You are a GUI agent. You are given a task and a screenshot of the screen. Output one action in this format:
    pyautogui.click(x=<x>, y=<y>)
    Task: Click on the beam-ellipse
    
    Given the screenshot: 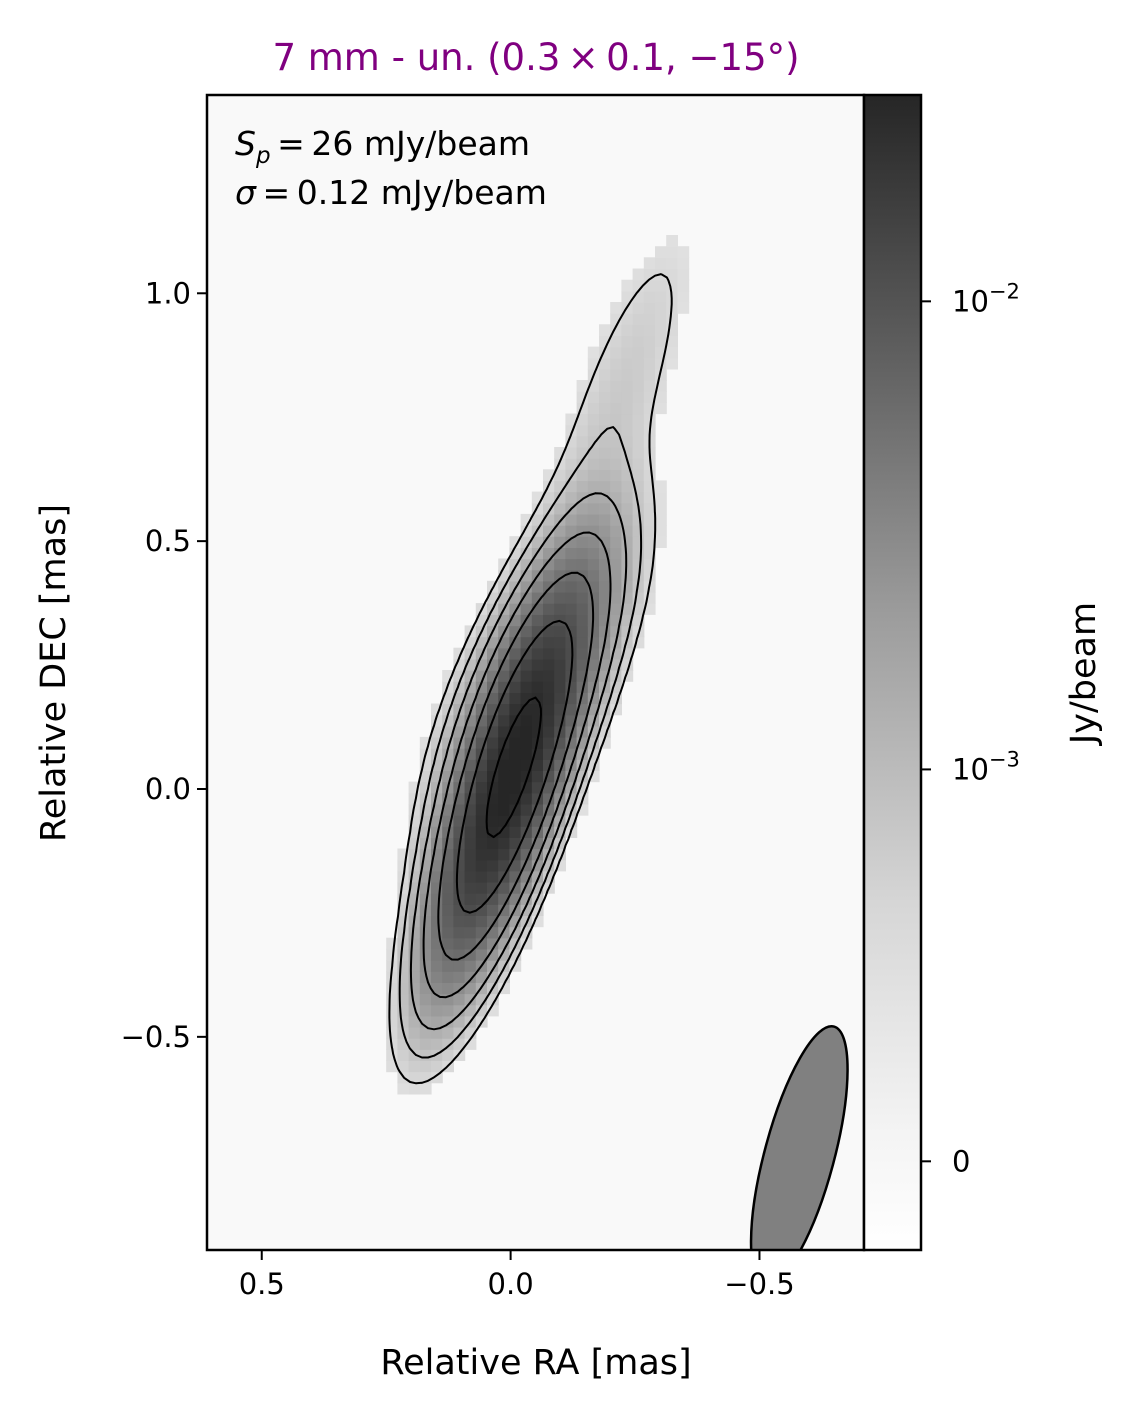 What is the action you would take?
    pyautogui.click(x=799, y=1137)
    